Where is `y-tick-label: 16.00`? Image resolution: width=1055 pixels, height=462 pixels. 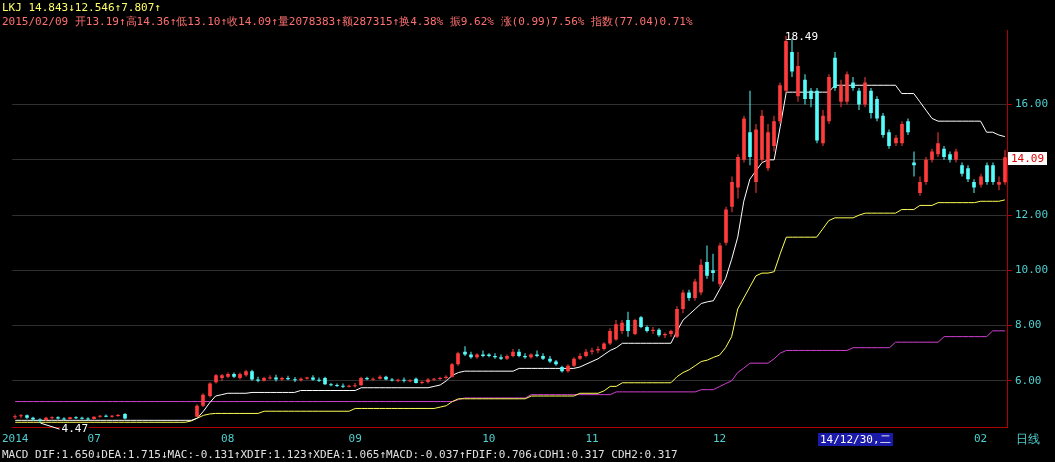 y-tick-label: 16.00 is located at coordinates (1031, 104).